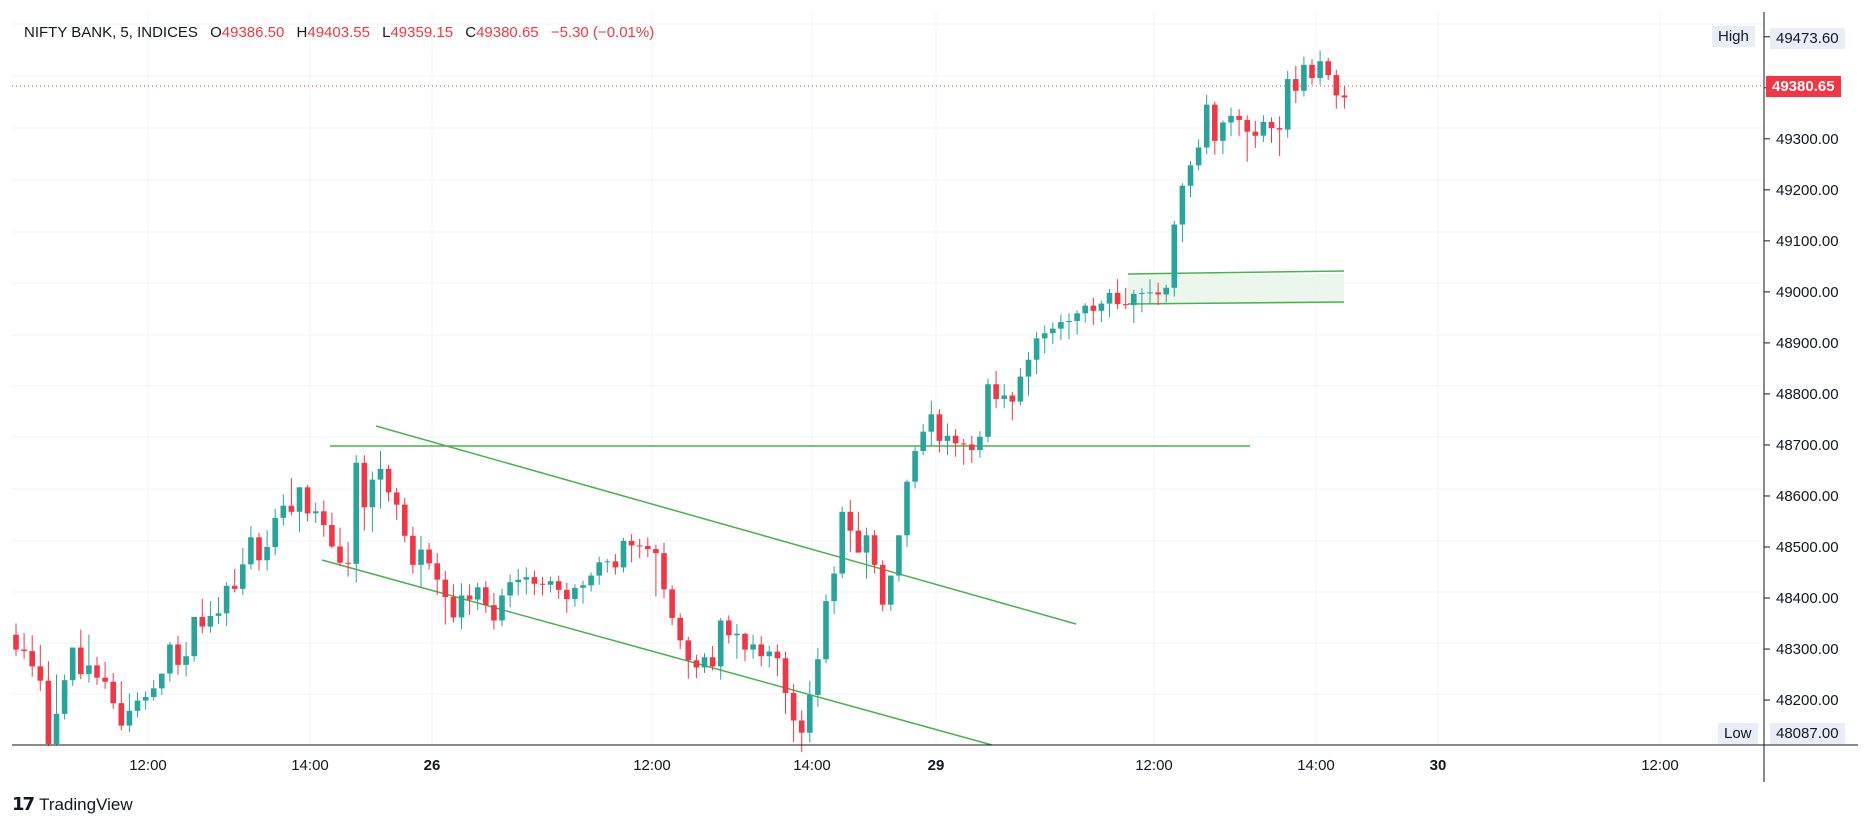 This screenshot has width=1870, height=829. I want to click on open-value: 49386.50, so click(253, 32).